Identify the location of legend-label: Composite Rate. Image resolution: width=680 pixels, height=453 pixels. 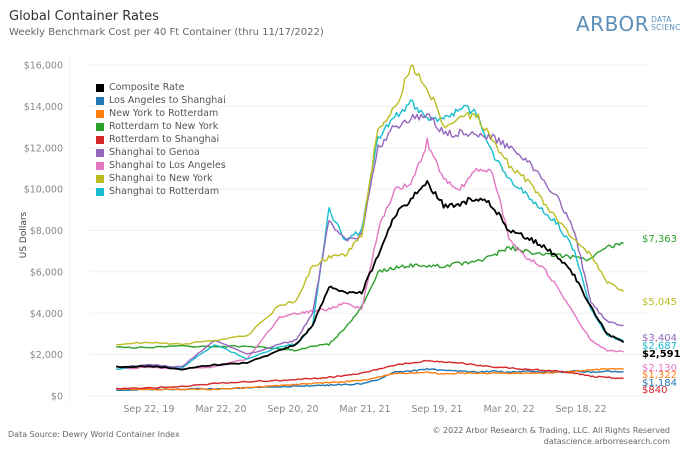
(147, 87).